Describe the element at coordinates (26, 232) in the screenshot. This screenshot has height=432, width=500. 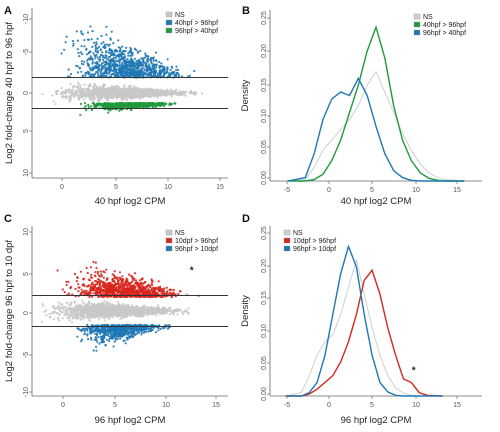
I see `y-tick-label: 10` at that location.